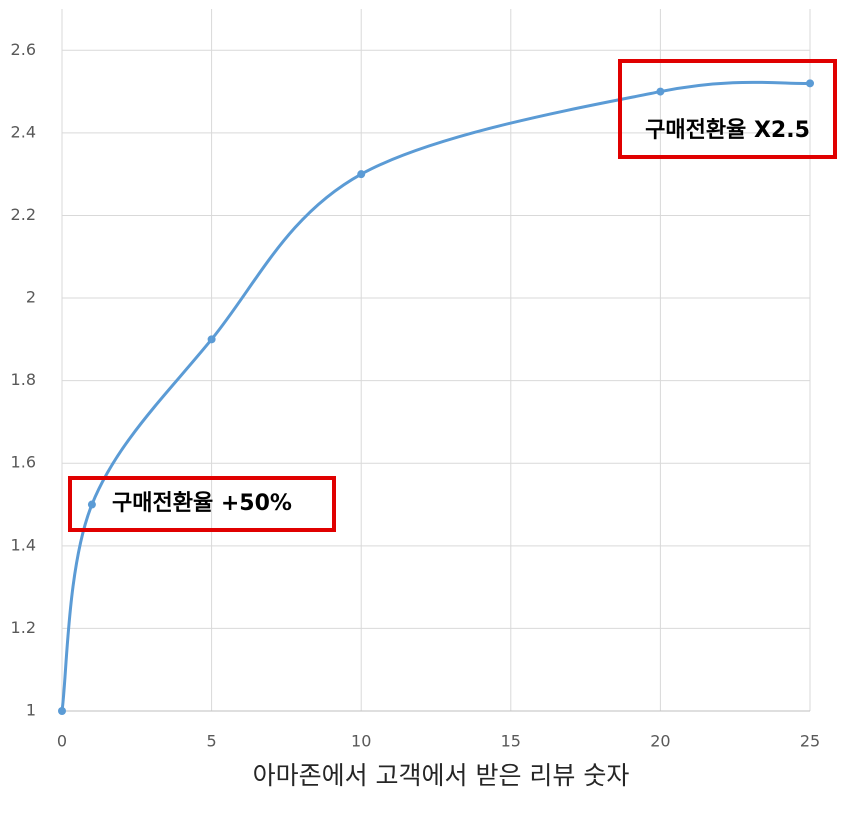 The height and width of the screenshot is (815, 844). Describe the element at coordinates (62, 741) in the screenshot. I see `x-tick-label: 0` at that location.